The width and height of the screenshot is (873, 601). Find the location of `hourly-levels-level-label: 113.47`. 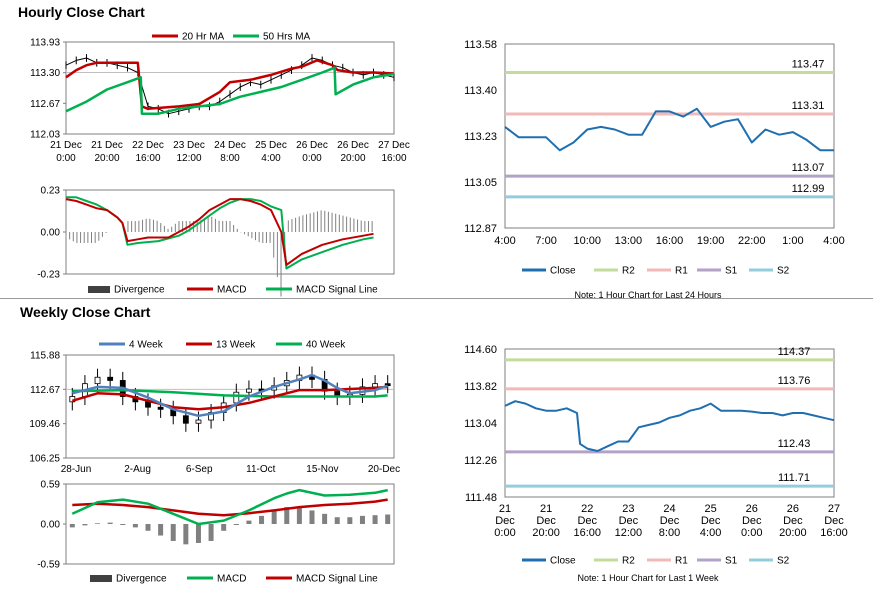

hourly-levels-level-label: 113.47 is located at coordinates (808, 65).